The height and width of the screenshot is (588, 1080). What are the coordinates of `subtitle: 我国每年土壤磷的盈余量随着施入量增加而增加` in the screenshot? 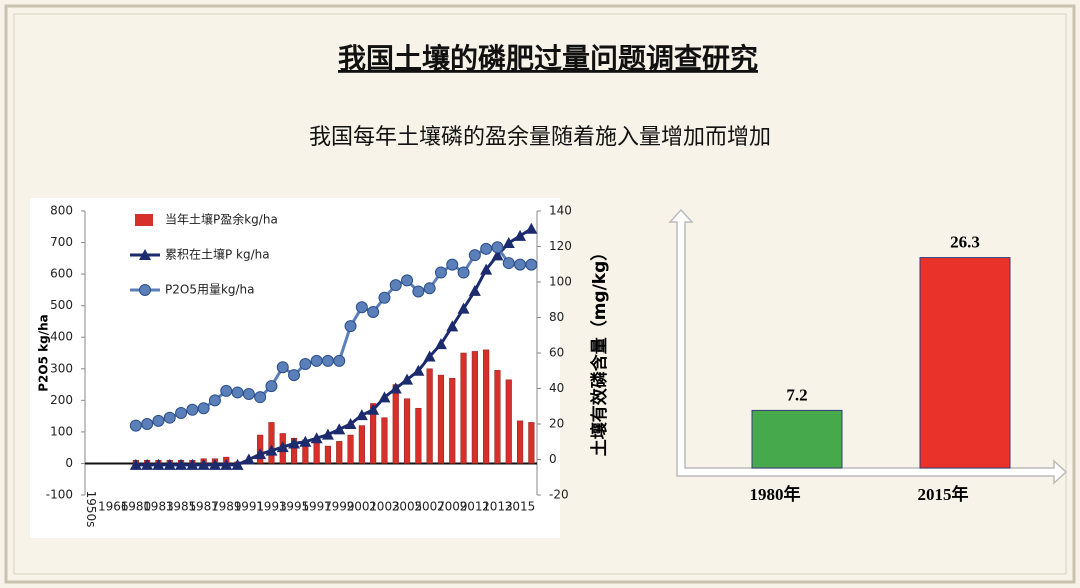 It's located at (540, 137).